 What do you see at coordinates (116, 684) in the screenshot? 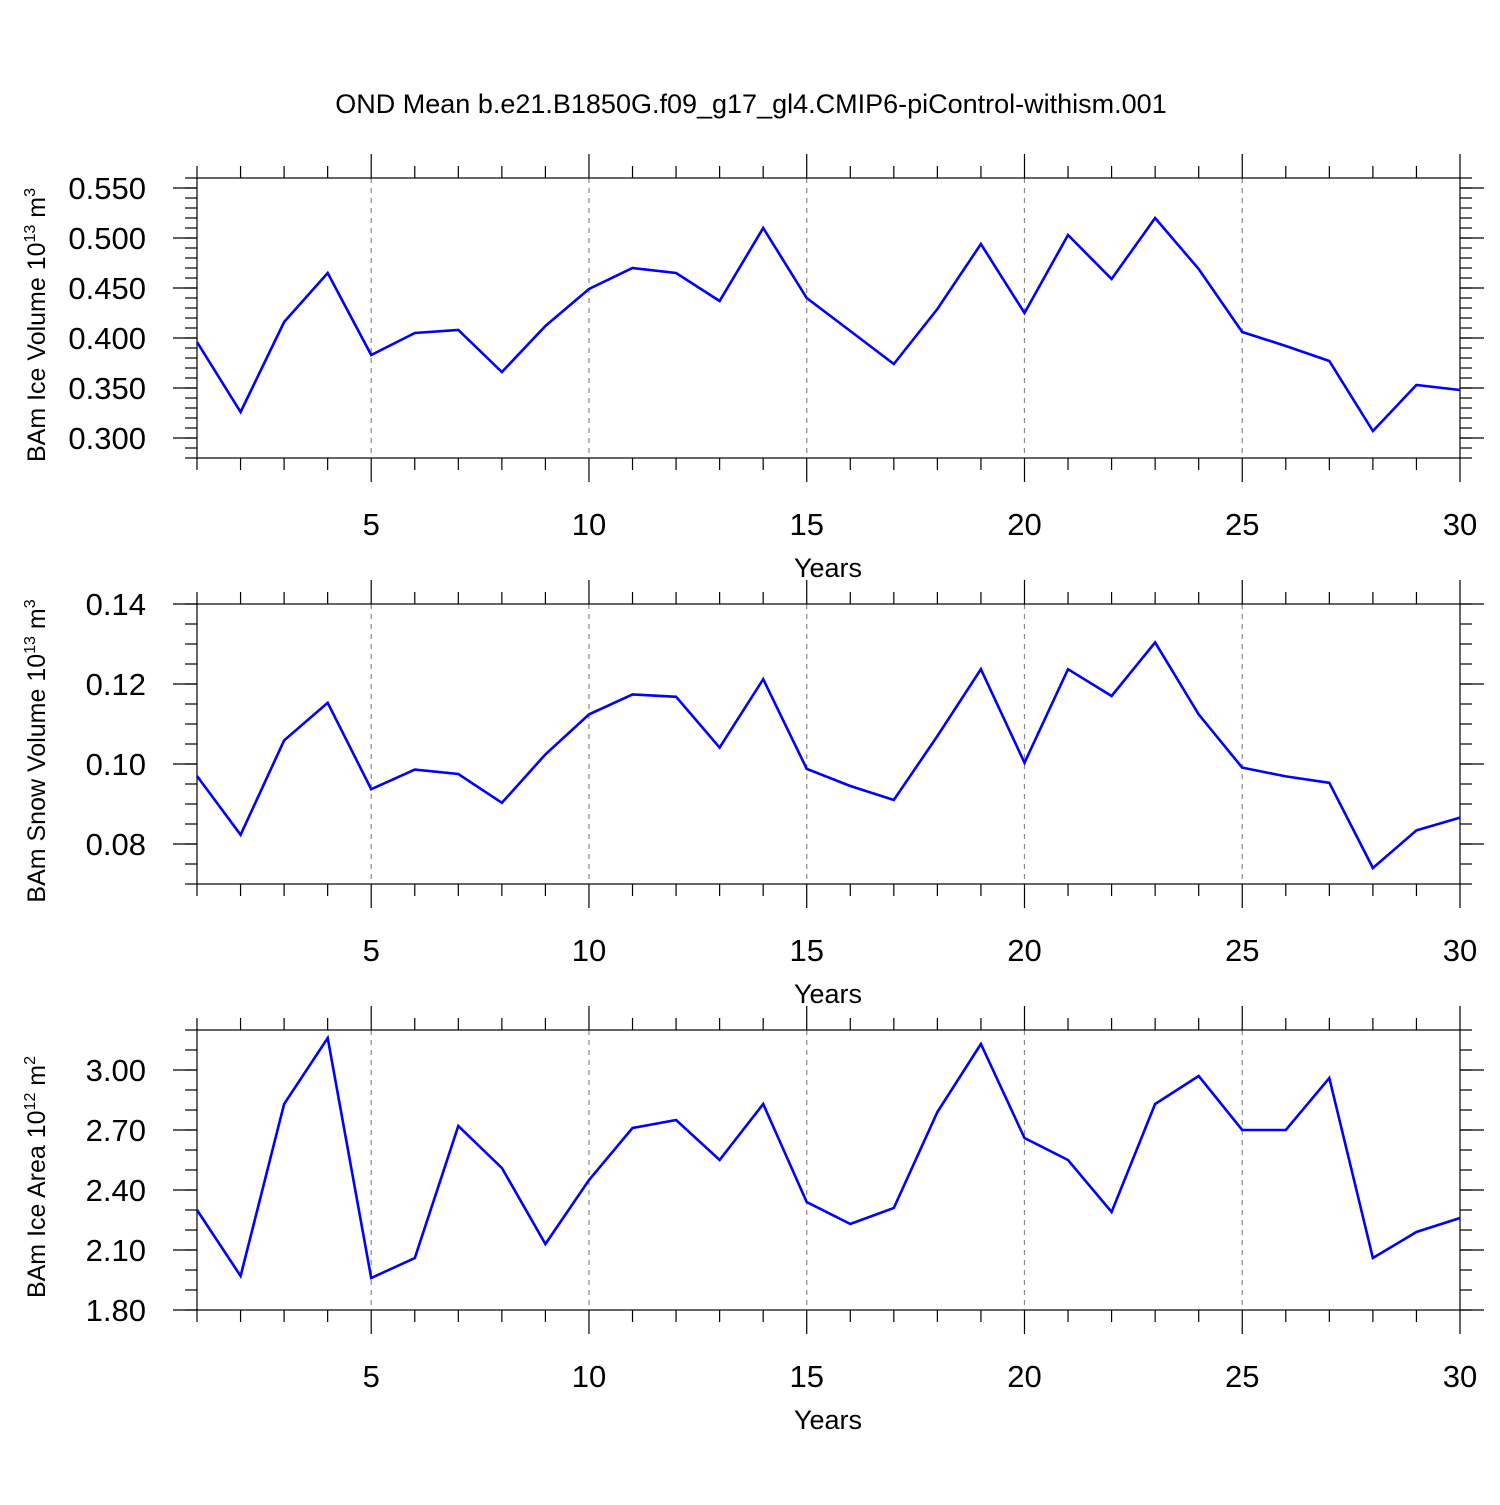
I see `y-tick-label: 0.12` at bounding box center [116, 684].